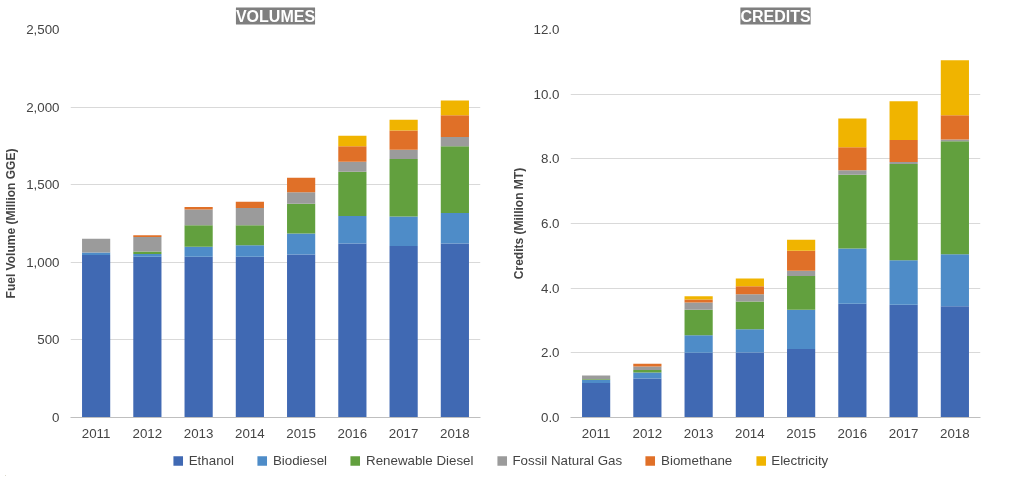  What do you see at coordinates (550, 353) in the screenshot?
I see `y-tick-label: 2.0` at bounding box center [550, 353].